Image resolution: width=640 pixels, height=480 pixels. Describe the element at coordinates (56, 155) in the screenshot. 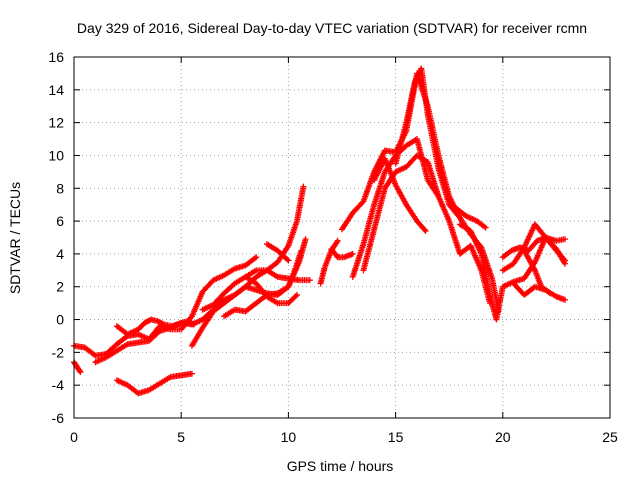

I see `y-tick-label: 10` at that location.